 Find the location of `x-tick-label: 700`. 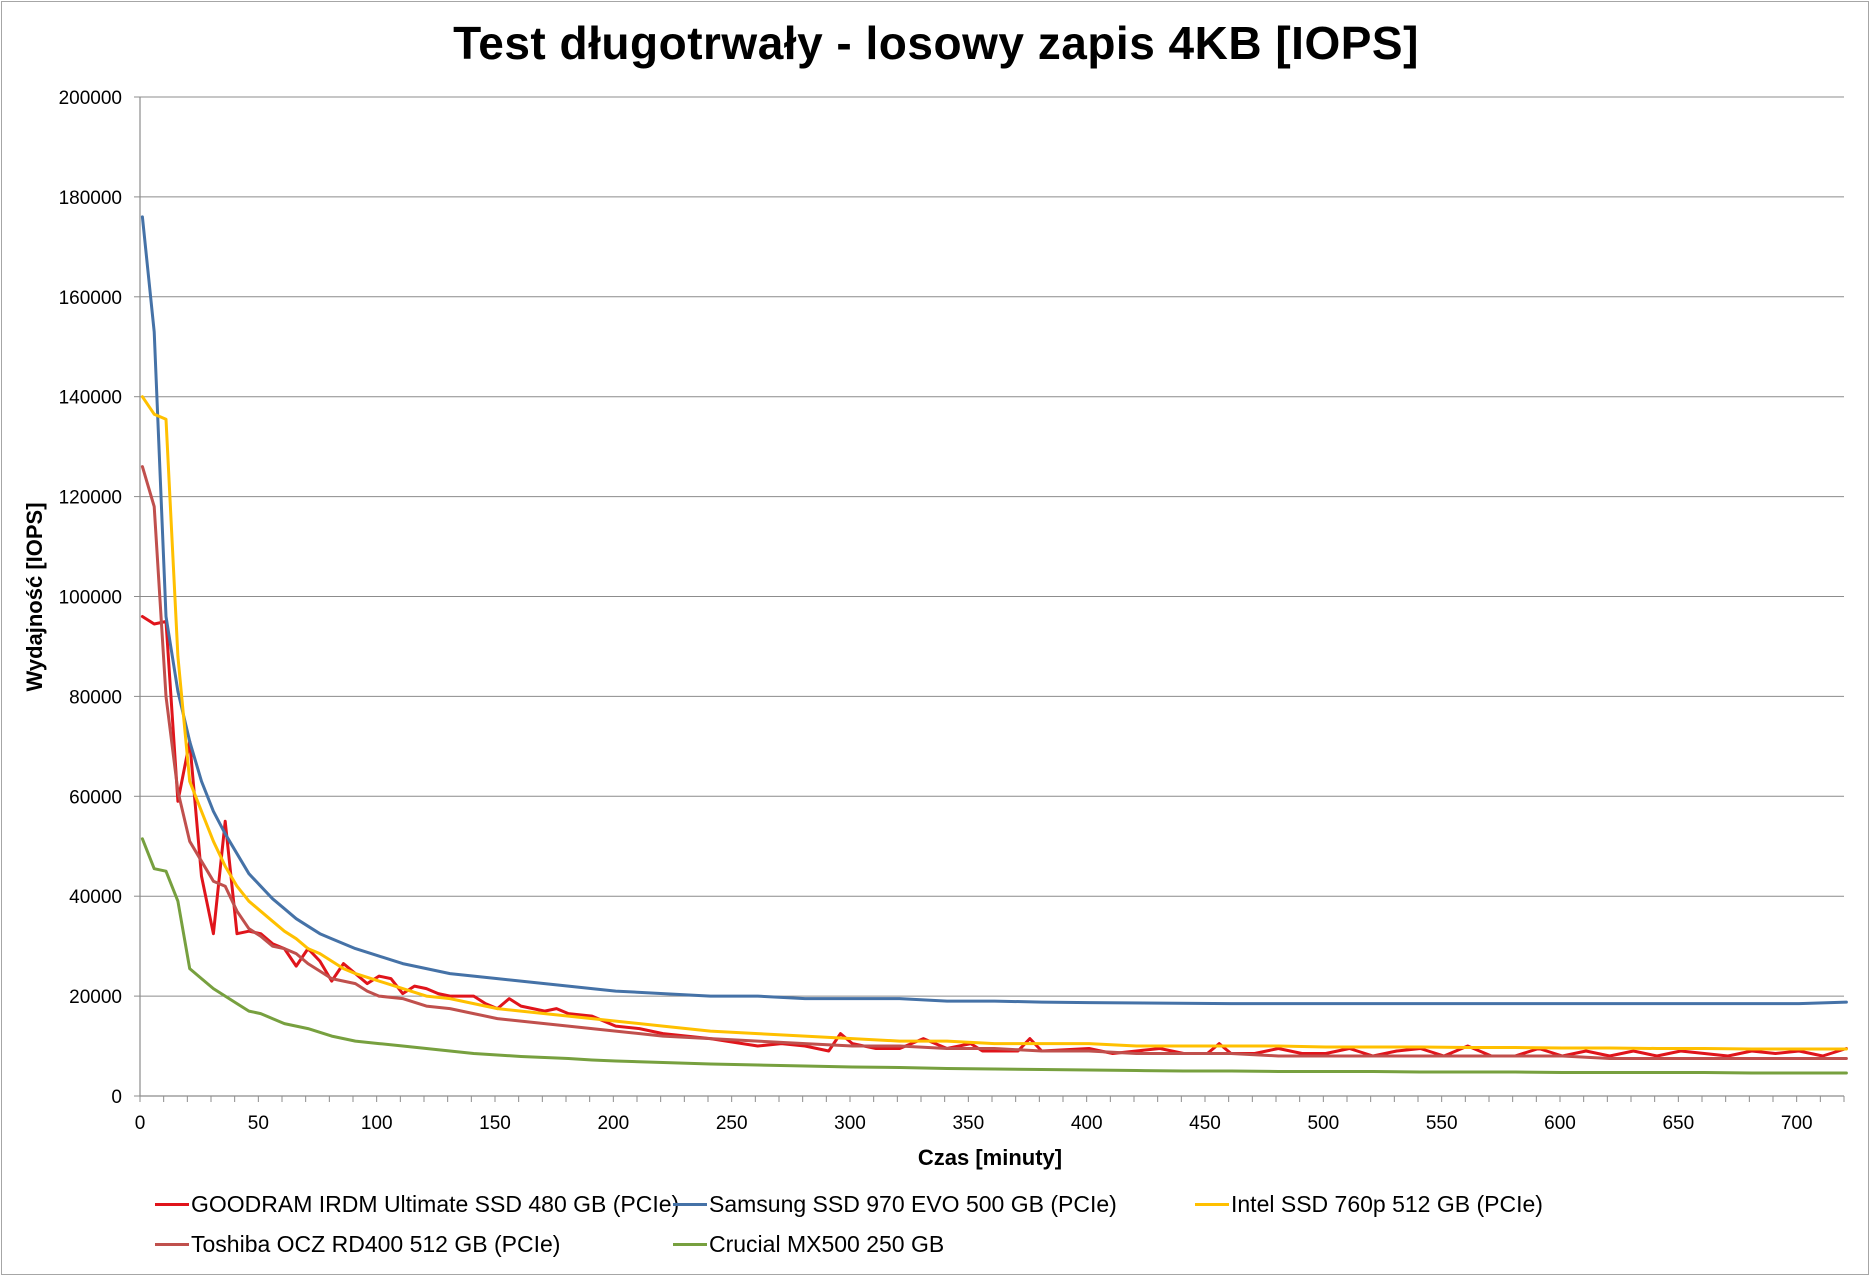

x-tick-label: 700 is located at coordinates (1797, 1123).